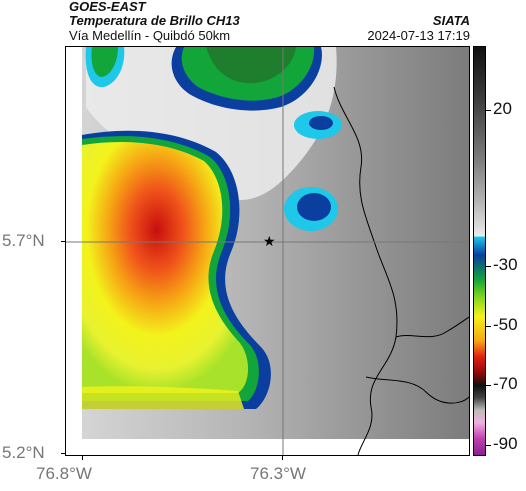 The width and height of the screenshot is (526, 491). I want to click on agency-label: SIATA, so click(451, 20).